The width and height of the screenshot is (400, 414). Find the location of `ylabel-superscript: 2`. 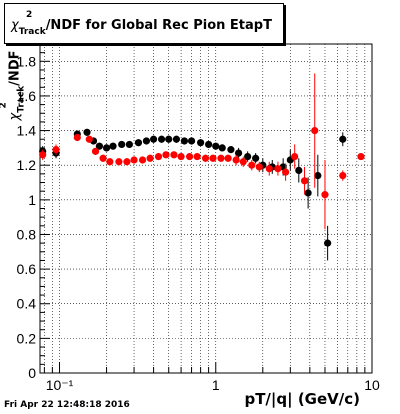

ylabel-superscript: 2 is located at coordinates (4, 105).